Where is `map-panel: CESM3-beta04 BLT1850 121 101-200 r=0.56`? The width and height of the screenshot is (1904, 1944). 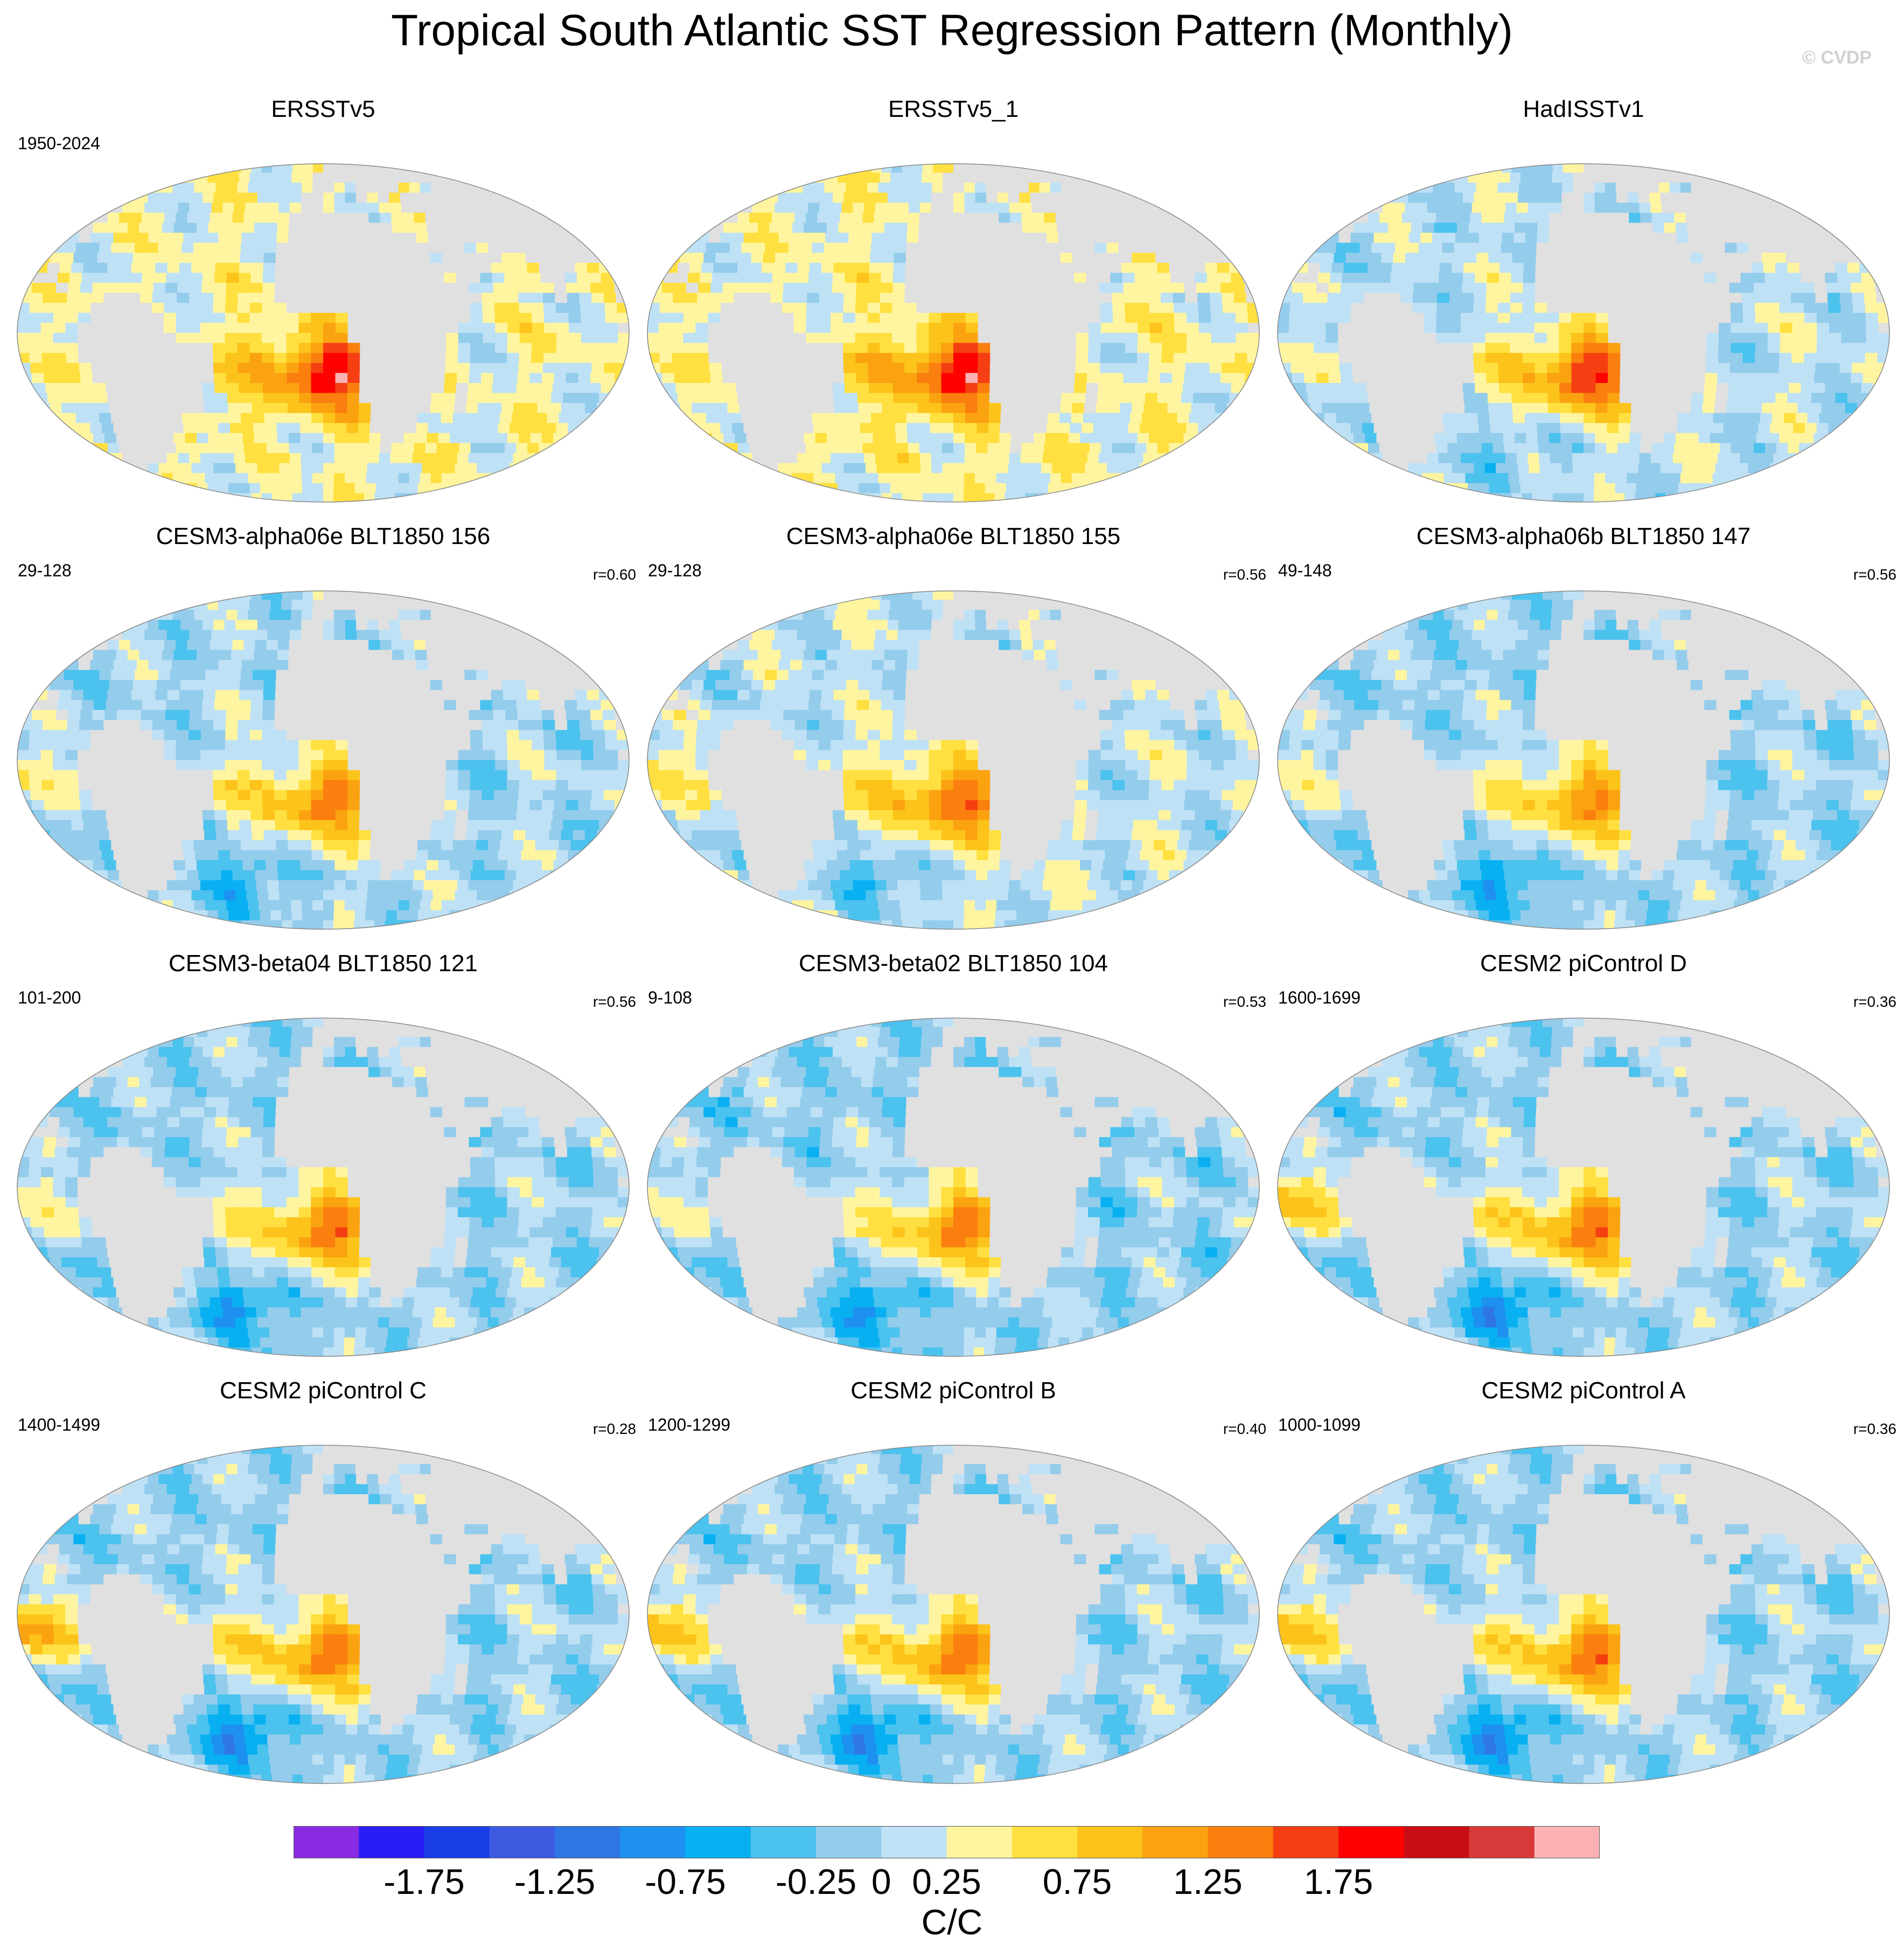 map-panel: CESM3-beta04 BLT1850 121 101-200 r=0.56 is located at coordinates (323, 1165).